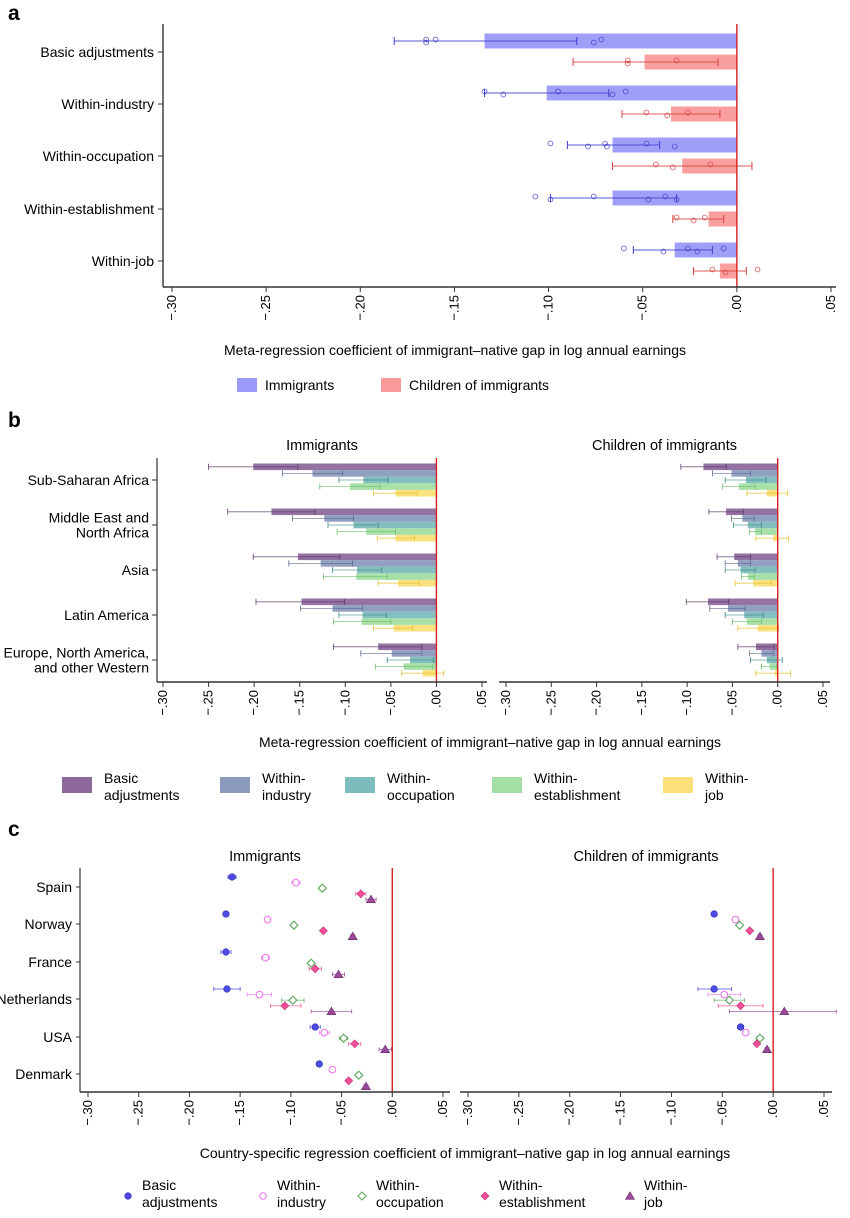 This screenshot has width=850, height=1218. What do you see at coordinates (77, 785) in the screenshot?
I see `legend-swatch-basic-adjustments` at bounding box center [77, 785].